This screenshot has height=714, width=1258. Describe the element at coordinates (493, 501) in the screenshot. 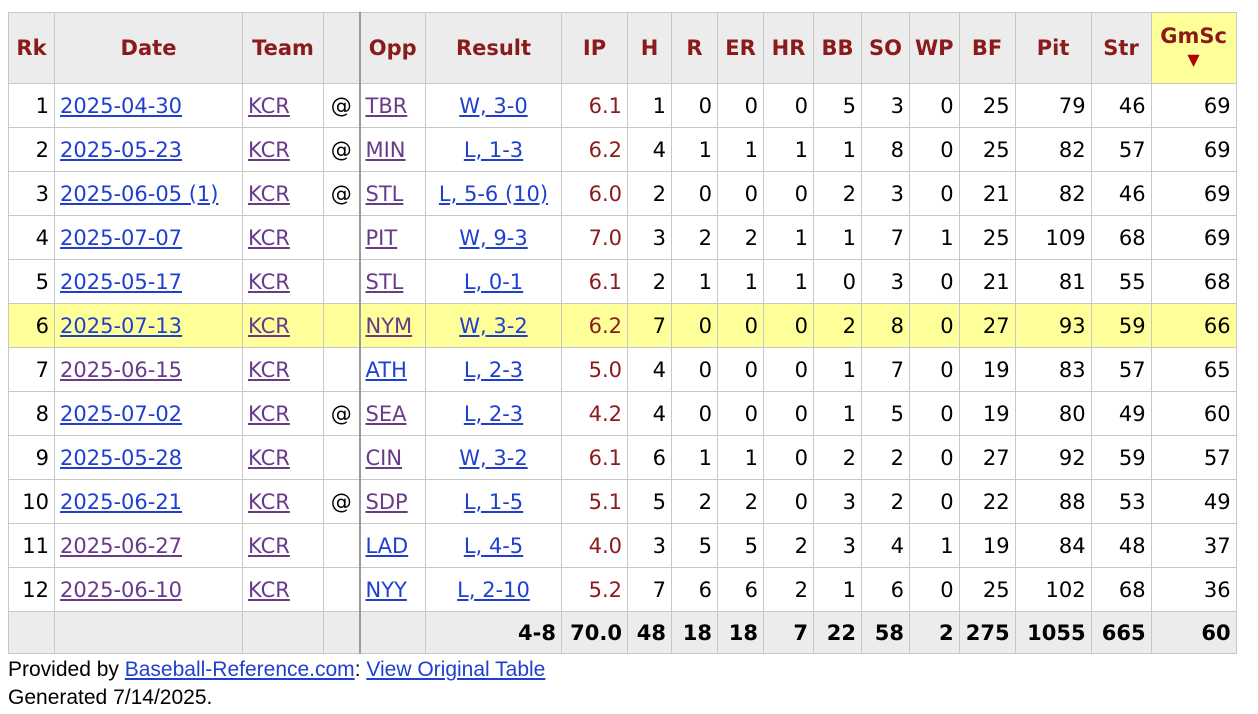

I see `result-link: L, 1-5` at that location.